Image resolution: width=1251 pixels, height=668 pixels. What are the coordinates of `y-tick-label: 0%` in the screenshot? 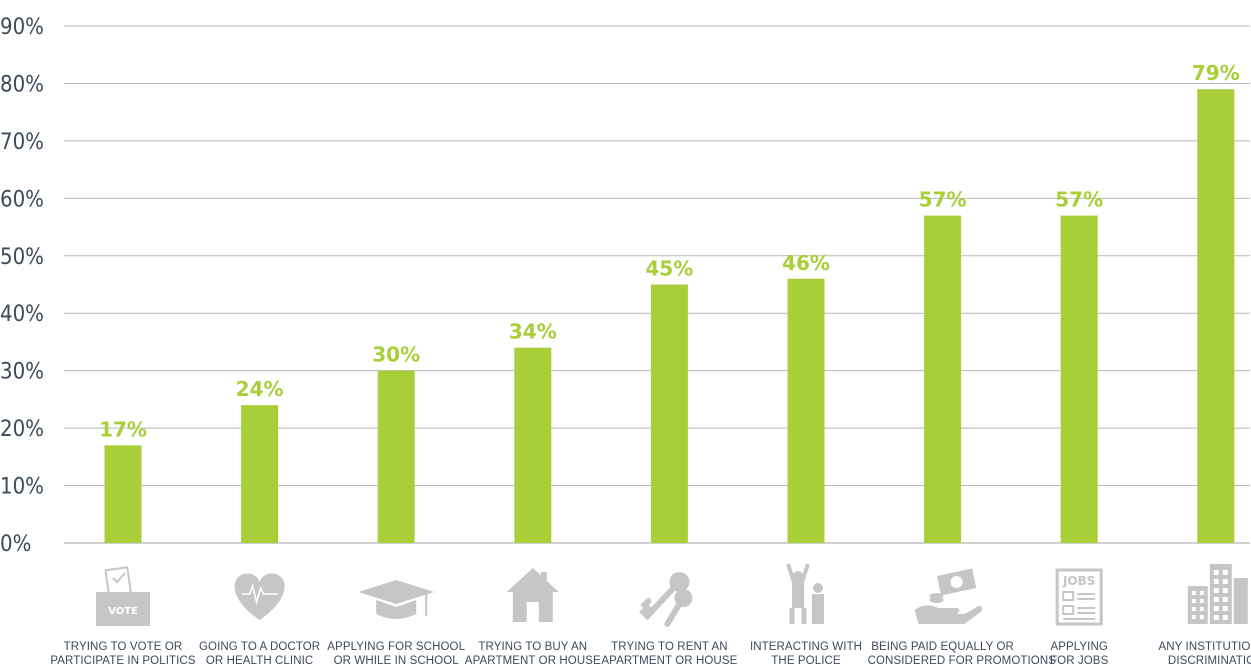 It's located at (15, 544).